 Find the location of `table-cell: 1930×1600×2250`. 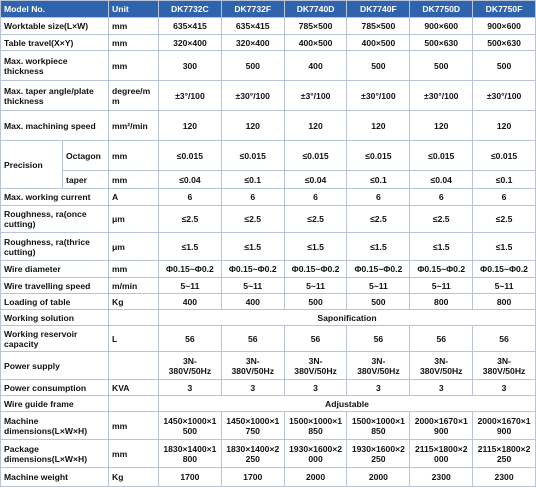

table-cell: 1930×1600×2250 is located at coordinates (378, 453).